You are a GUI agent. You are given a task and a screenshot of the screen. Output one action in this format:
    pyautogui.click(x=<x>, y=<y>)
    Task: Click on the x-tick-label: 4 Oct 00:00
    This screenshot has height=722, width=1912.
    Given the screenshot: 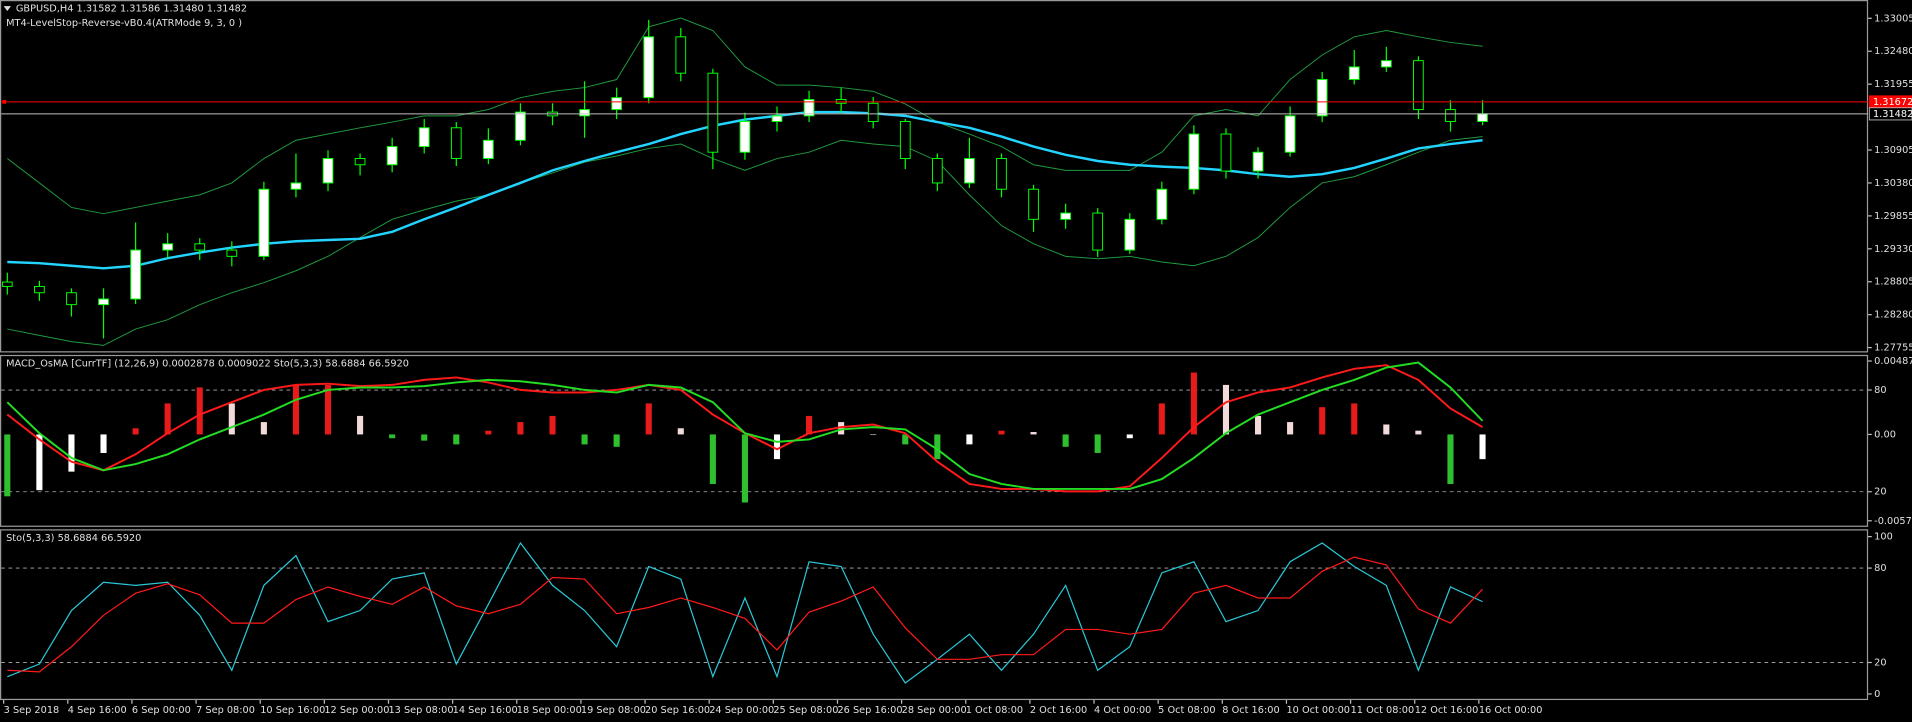 What is the action you would take?
    pyautogui.click(x=1122, y=710)
    